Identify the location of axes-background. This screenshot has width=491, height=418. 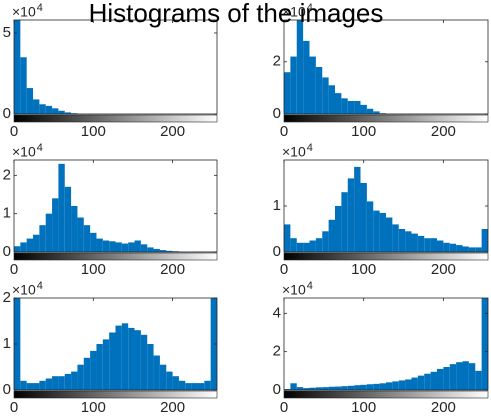
(115, 67).